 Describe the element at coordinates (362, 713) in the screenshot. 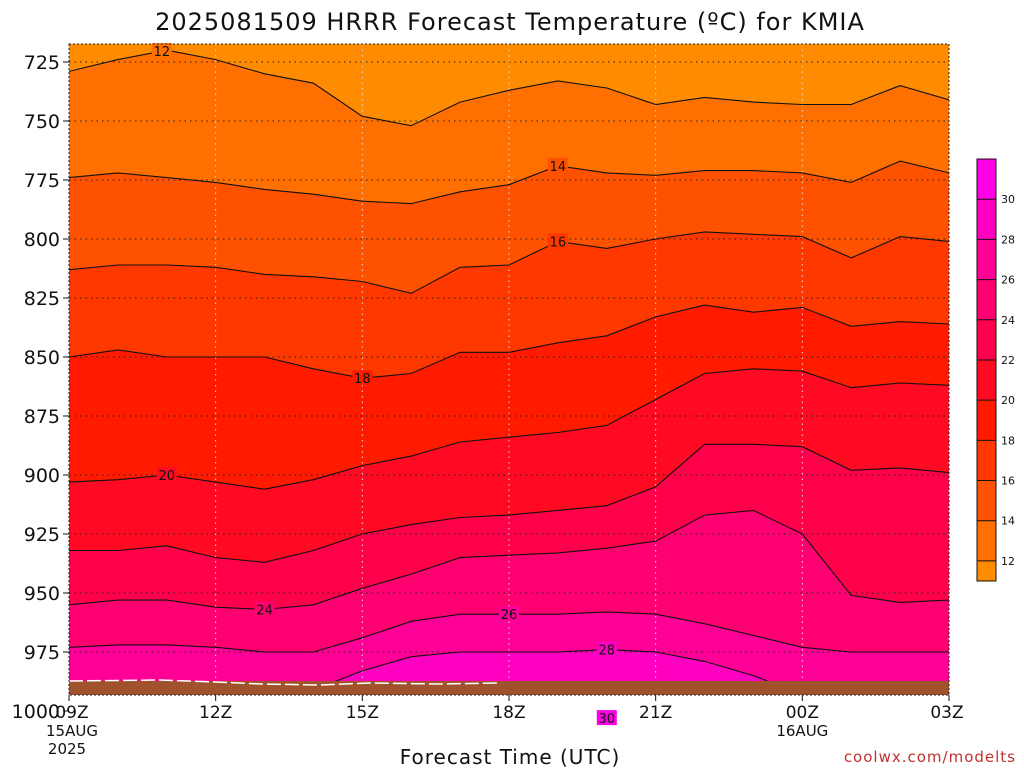

I see `x-tick-label: 15Z` at that location.